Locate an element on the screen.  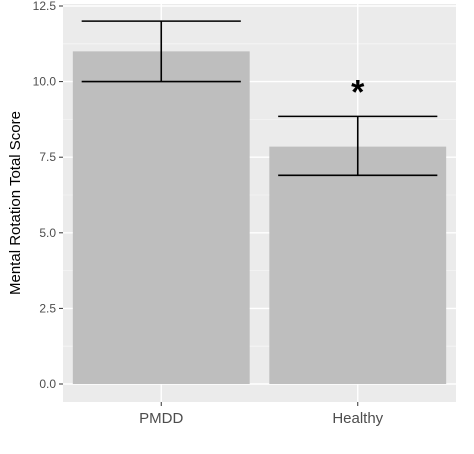
annotations: * is located at coordinates (358, 92).